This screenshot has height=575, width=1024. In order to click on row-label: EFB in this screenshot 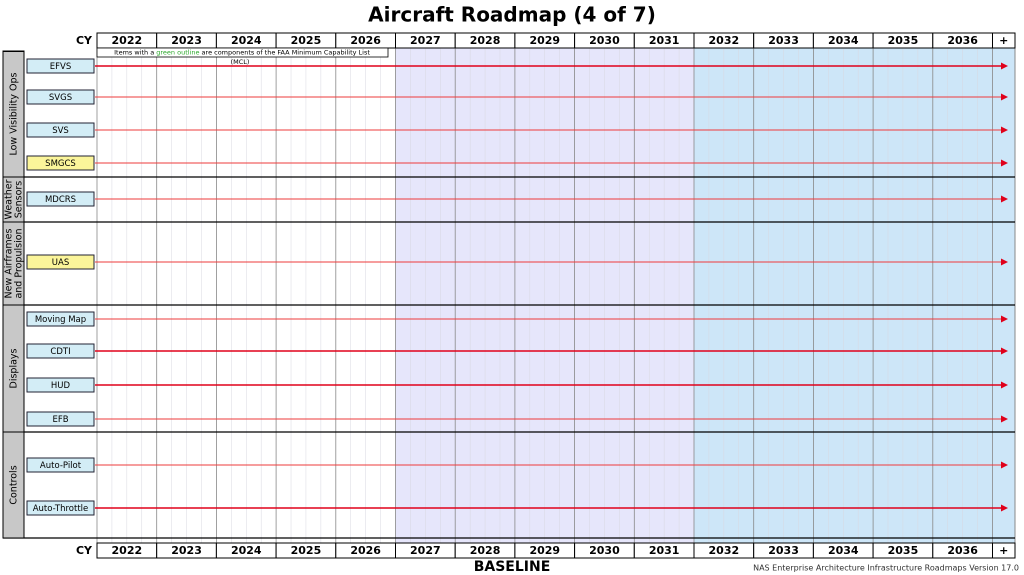, I will do `click(60, 420)`.